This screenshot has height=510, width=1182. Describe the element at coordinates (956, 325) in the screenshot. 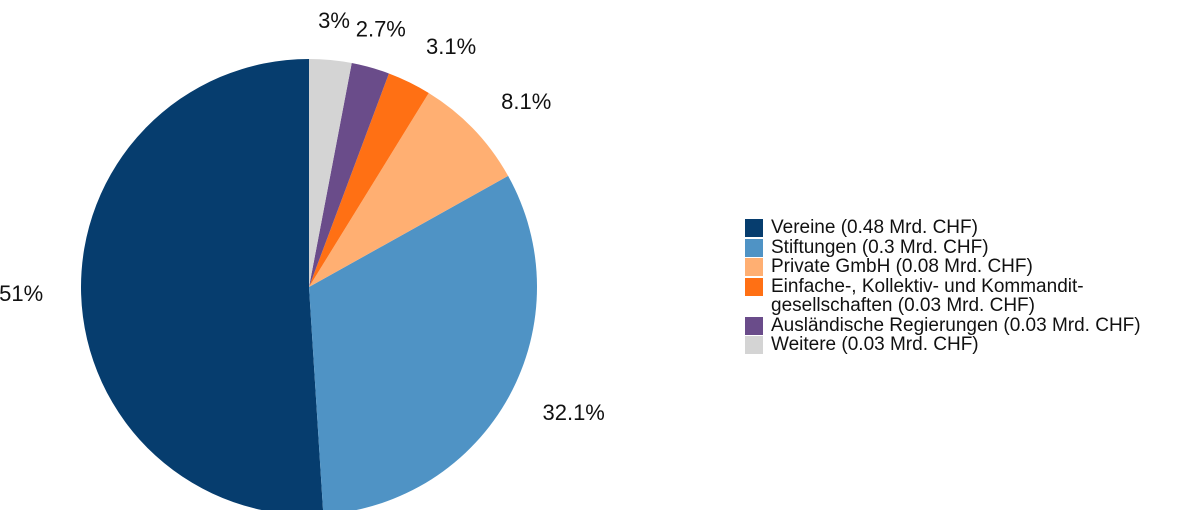

I see `legend-label: Ausländische Regierungen (0.03 Mrd. CHF)` at that location.